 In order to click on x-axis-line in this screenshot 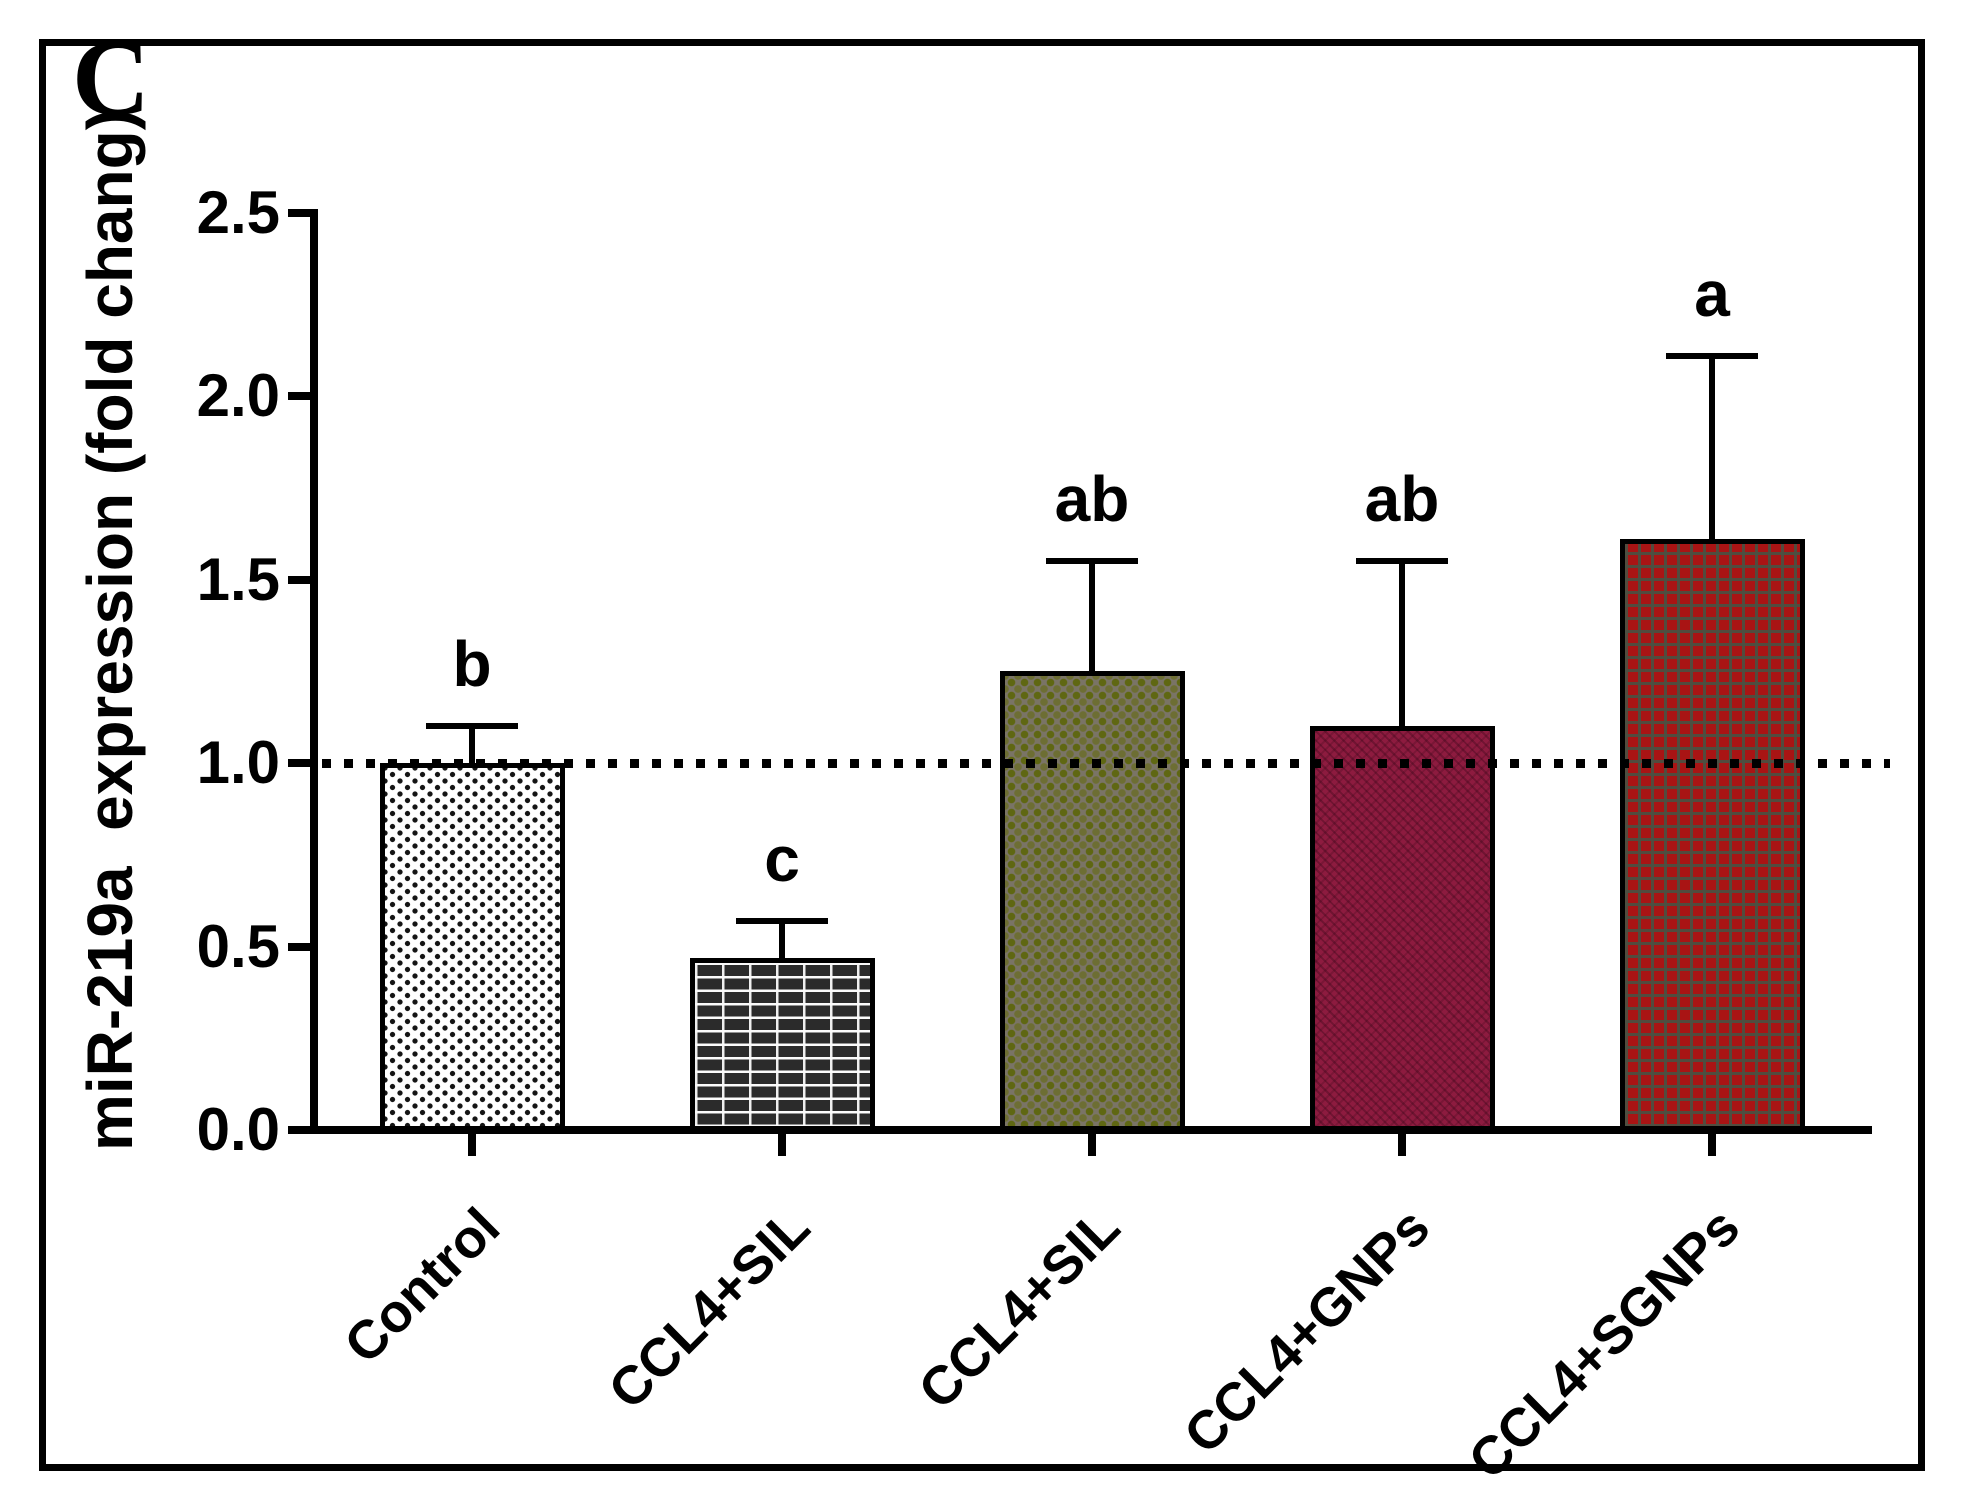, I will do `click(1091, 1130)`.